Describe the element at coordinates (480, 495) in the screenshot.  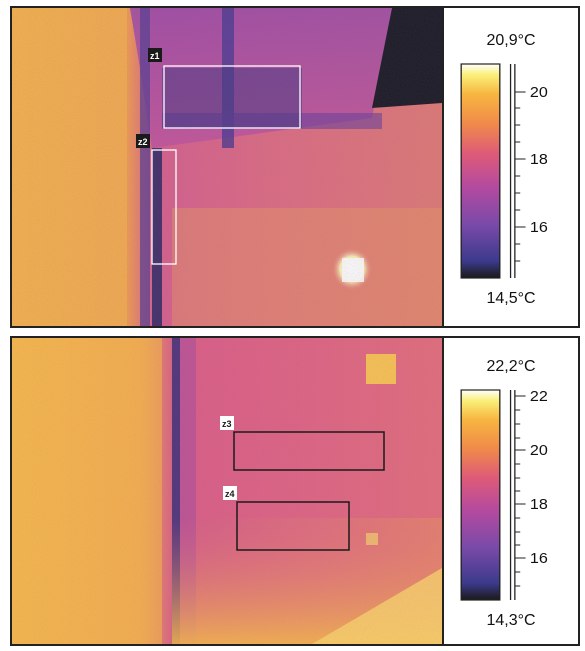
I see `color-bar-bottom` at that location.